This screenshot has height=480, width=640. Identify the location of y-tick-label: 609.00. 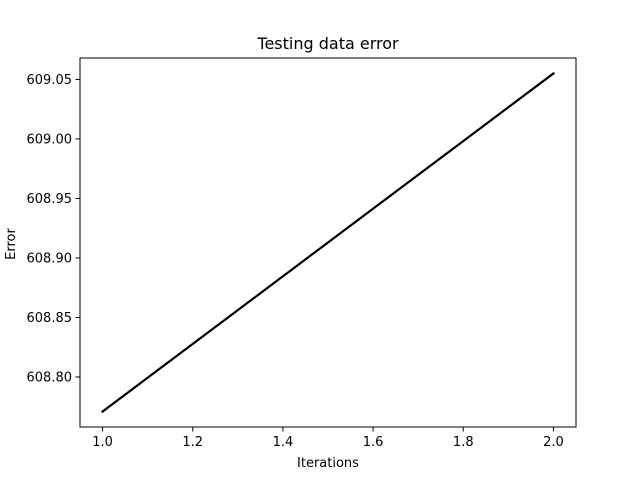
(50, 139).